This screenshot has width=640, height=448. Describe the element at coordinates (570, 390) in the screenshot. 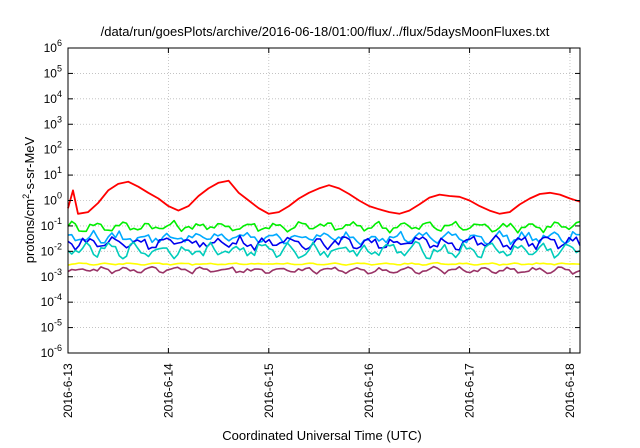

I see `x-tick-label: 2016-6-18` at that location.